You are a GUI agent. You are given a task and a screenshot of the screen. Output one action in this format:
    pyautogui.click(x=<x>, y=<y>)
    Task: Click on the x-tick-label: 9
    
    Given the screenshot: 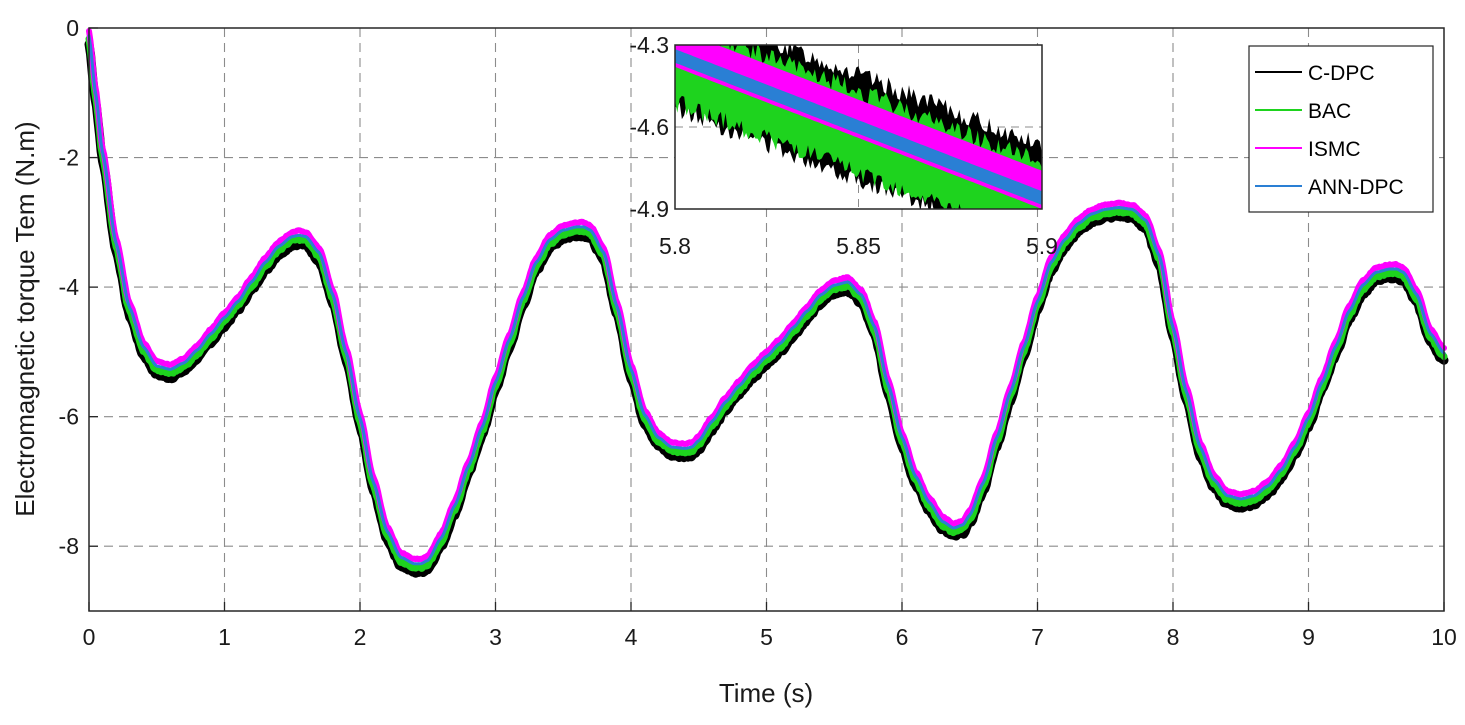 What is the action you would take?
    pyautogui.click(x=1308, y=637)
    